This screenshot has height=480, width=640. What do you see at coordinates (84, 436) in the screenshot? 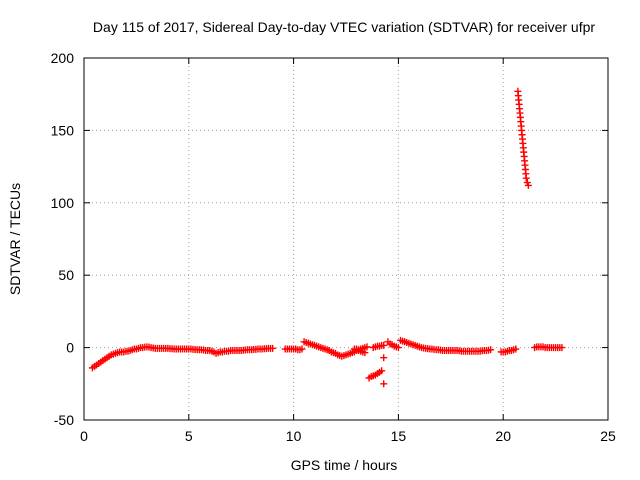
I see `x-tick-label: 0` at bounding box center [84, 436].